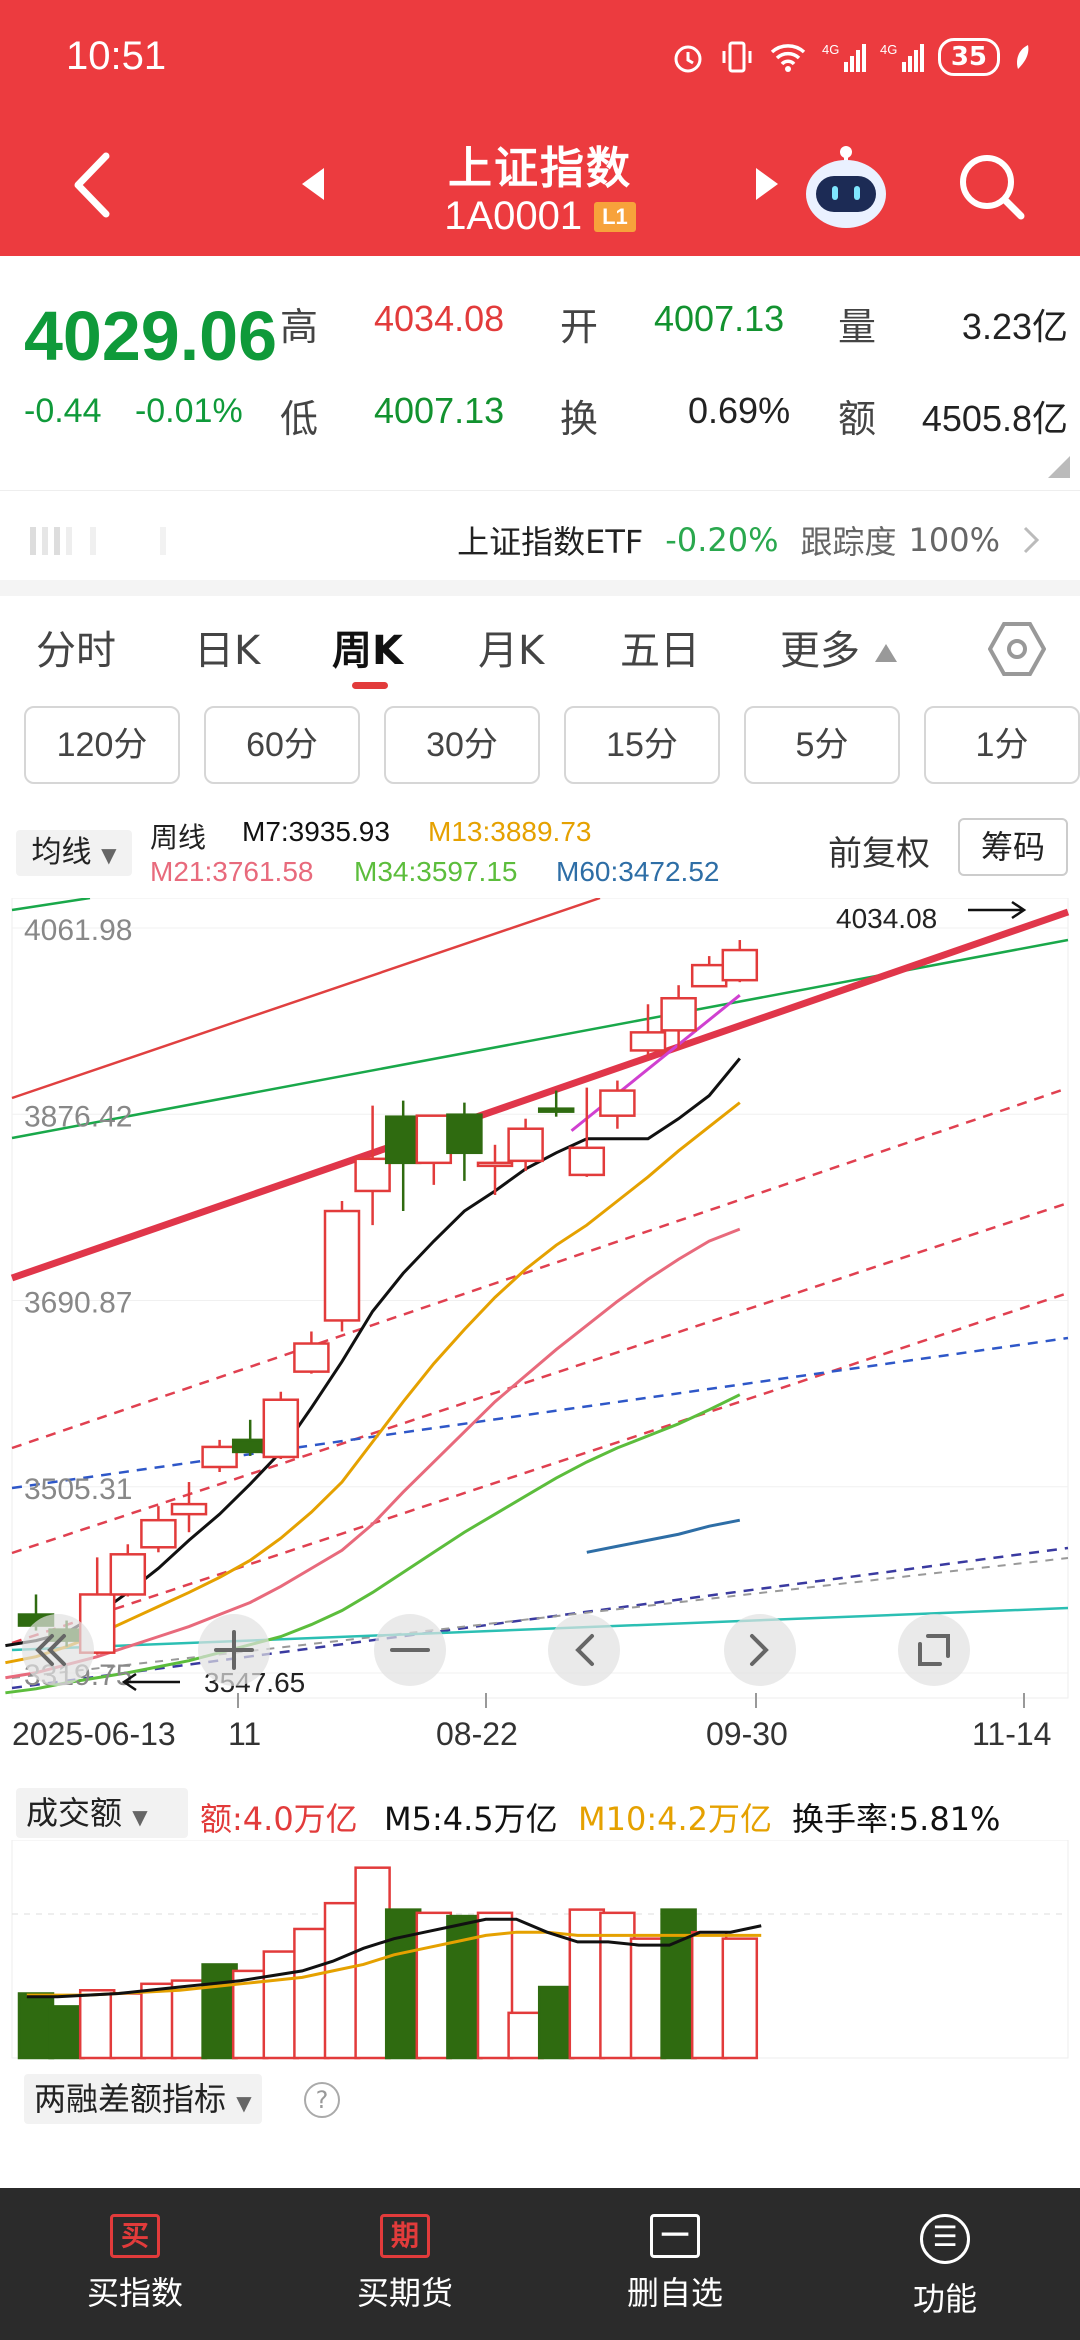  I want to click on bars-placeholder-icon, so click(98, 541).